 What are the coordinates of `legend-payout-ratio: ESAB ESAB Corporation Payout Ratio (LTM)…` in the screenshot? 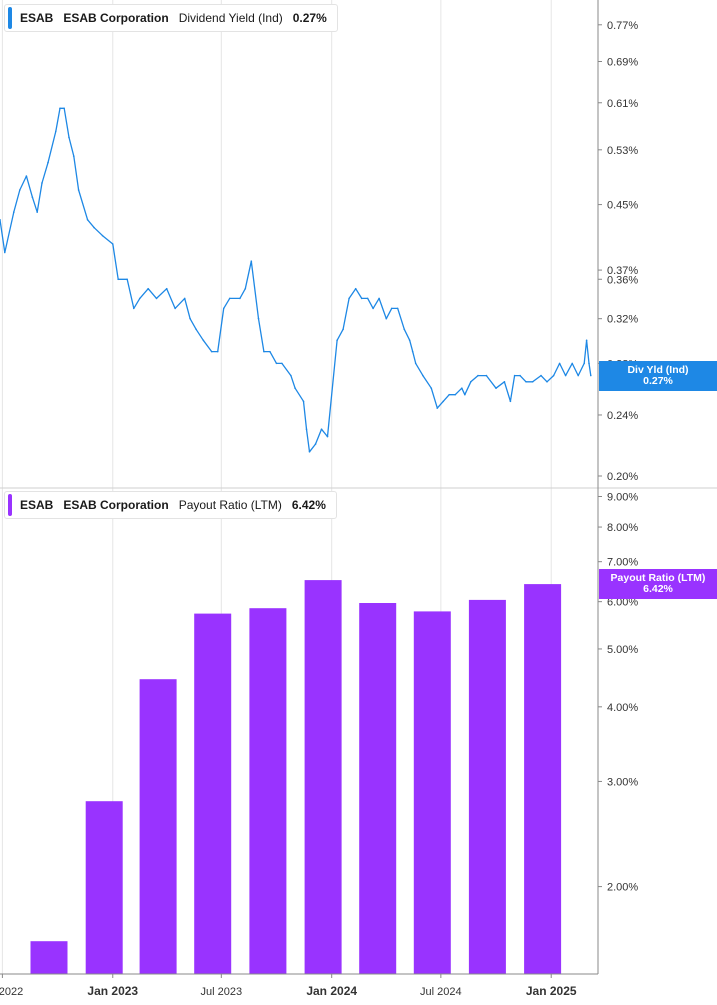 It's located at (170, 505).